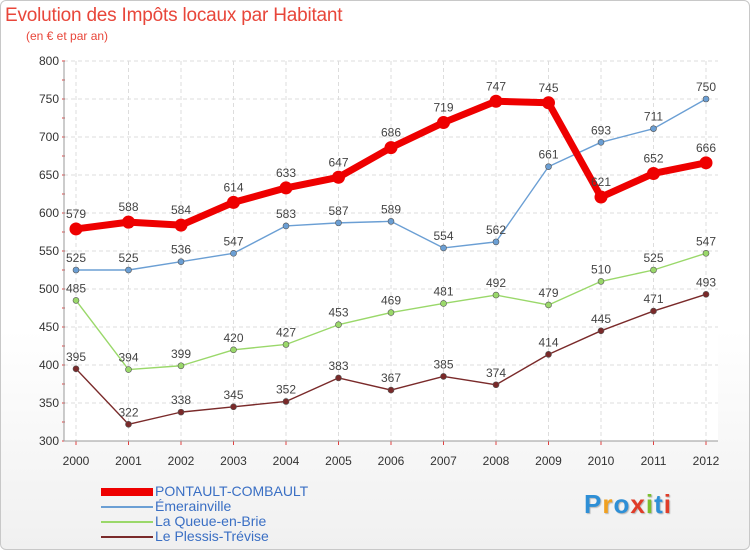 The height and width of the screenshot is (550, 750). I want to click on data-label: 385, so click(443, 364).